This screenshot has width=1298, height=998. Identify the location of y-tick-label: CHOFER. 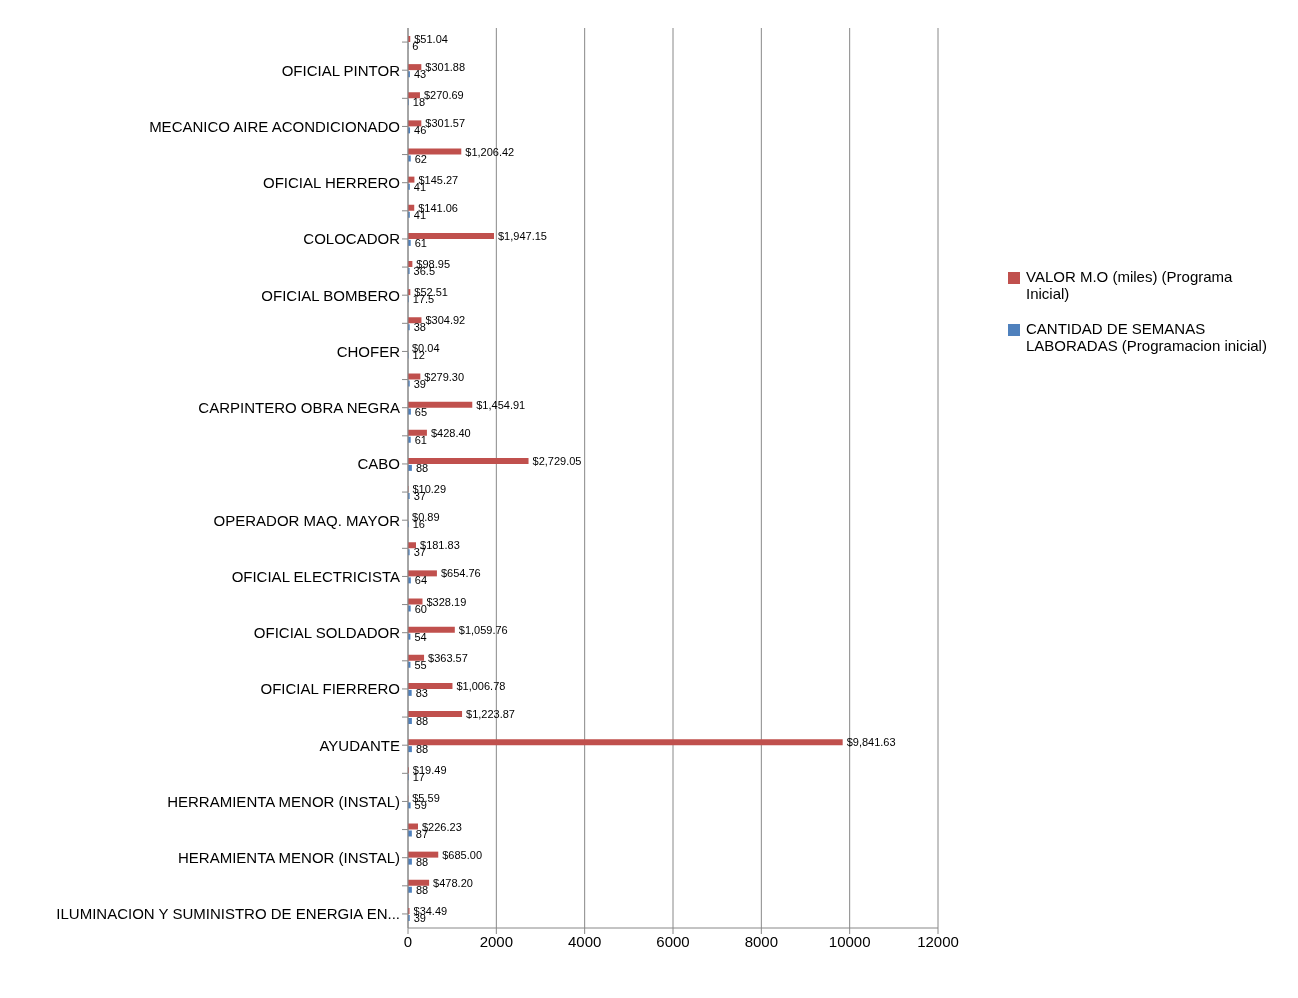
(368, 351).